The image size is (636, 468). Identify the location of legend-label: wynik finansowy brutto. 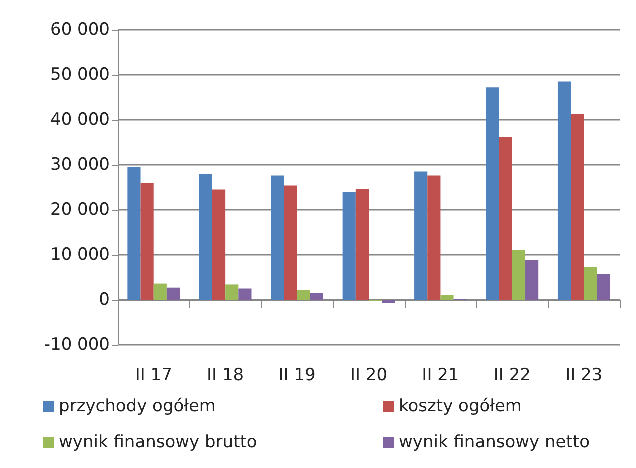
(158, 442).